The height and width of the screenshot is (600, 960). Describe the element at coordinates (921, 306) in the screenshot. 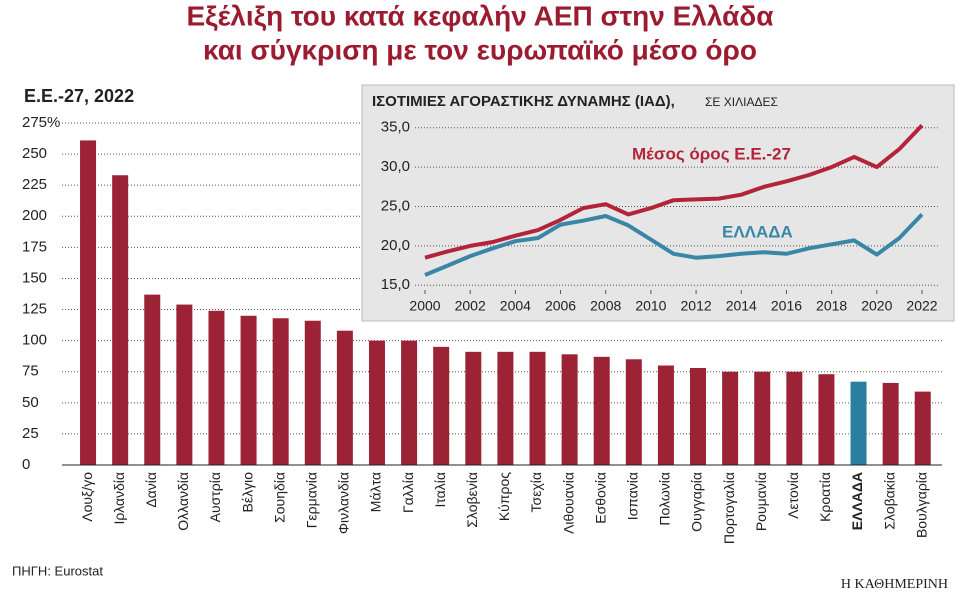

I see `x-tick-label: 2022` at that location.